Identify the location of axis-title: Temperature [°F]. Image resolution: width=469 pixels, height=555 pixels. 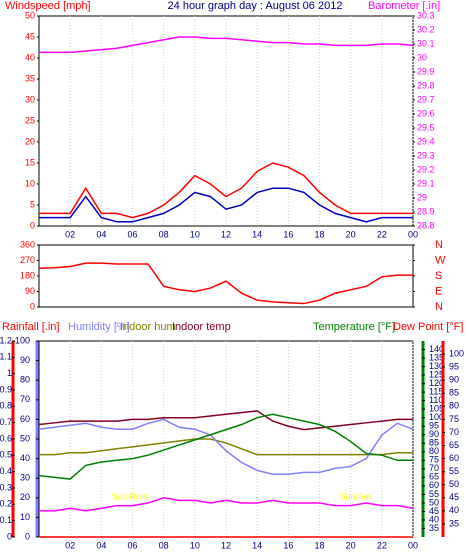
(354, 327).